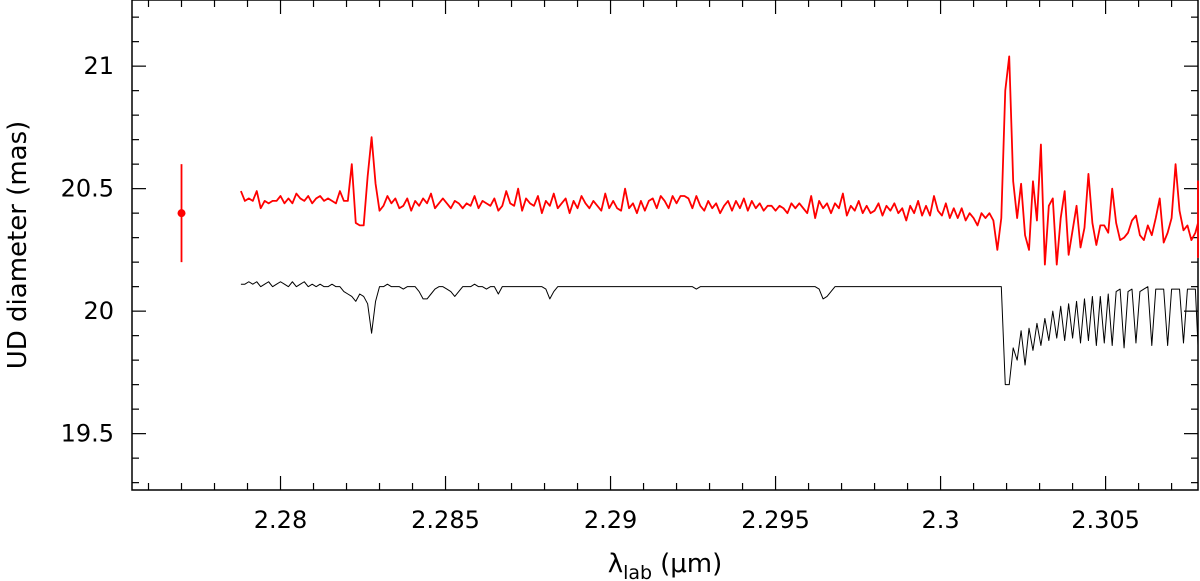 The height and width of the screenshot is (581, 1200). I want to click on x-tick-label: 2.305, so click(1105, 520).